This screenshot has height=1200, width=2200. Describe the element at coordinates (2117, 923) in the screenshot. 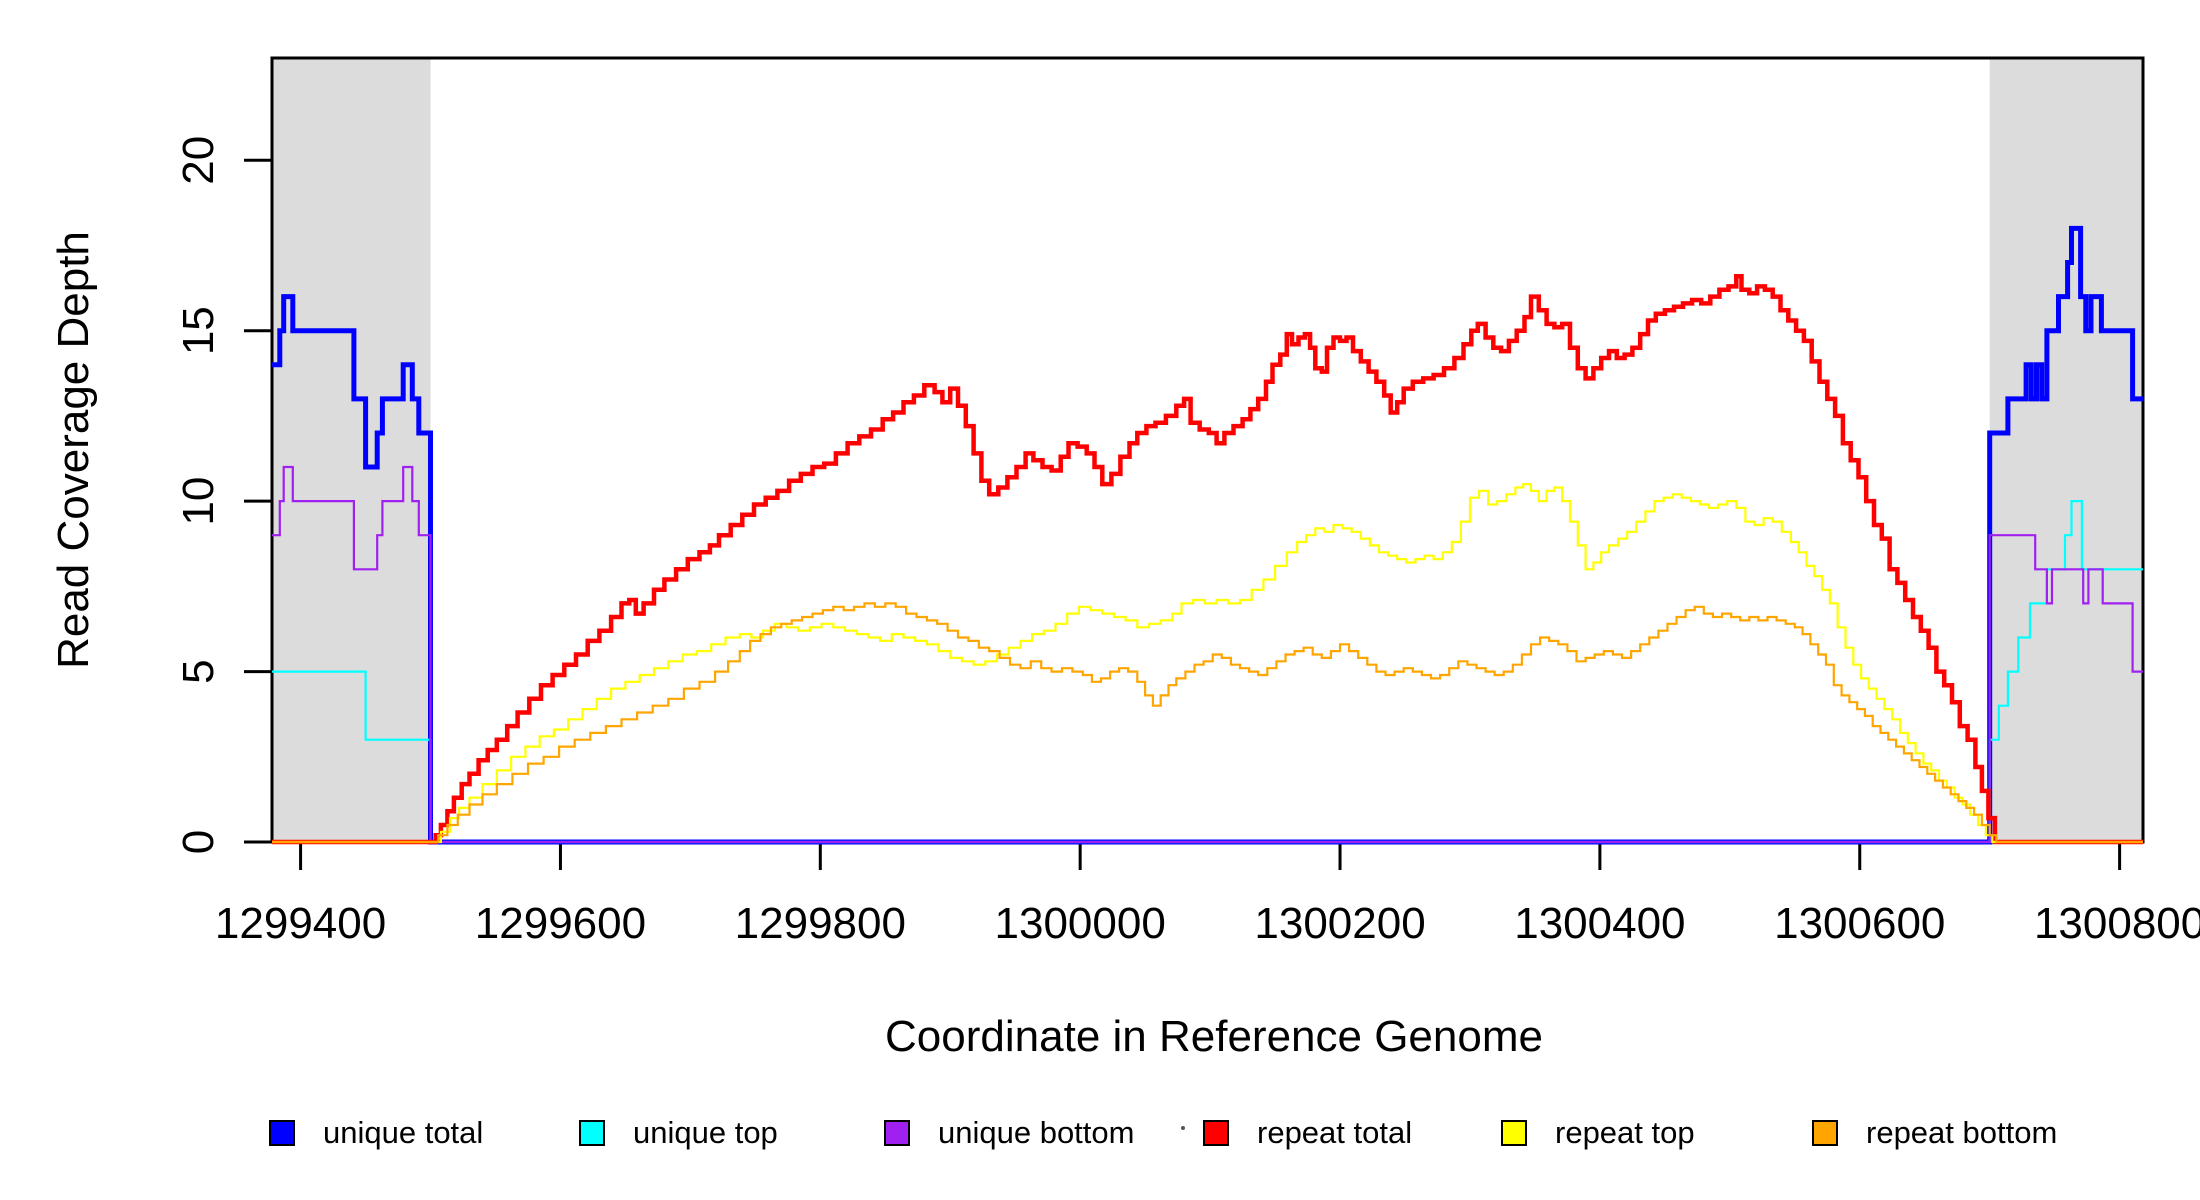

I see `x-tick-label: 1300800` at that location.